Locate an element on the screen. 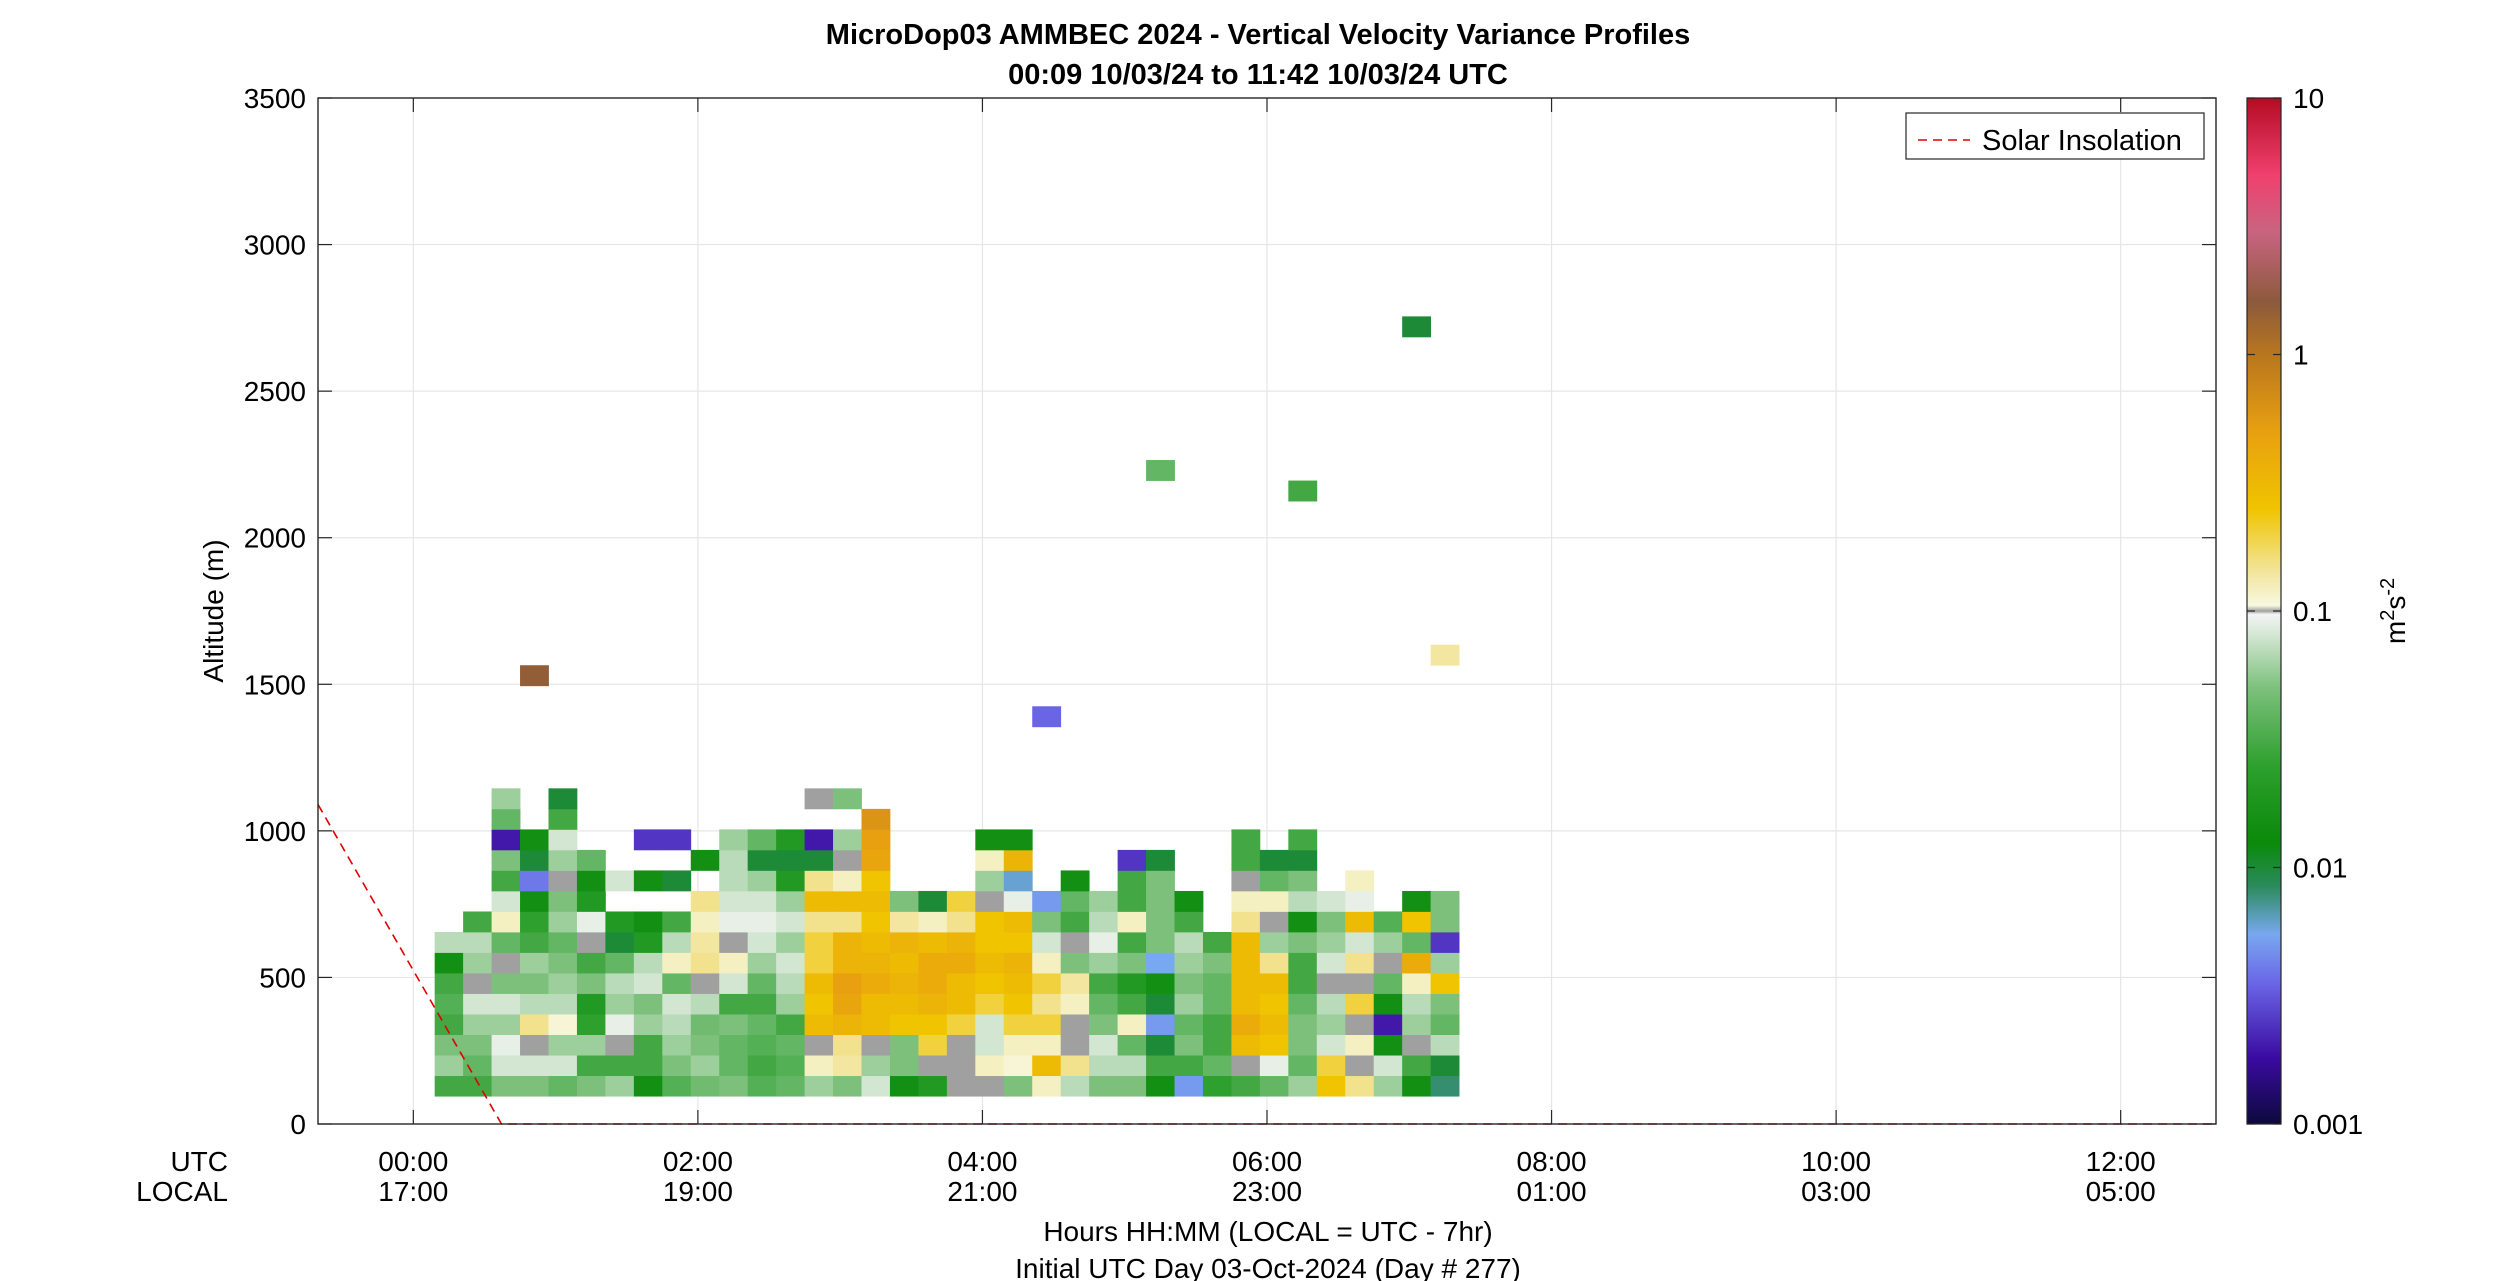 This screenshot has height=1281, width=2517. x-tick-label-utc: 00:00 is located at coordinates (413, 1161).